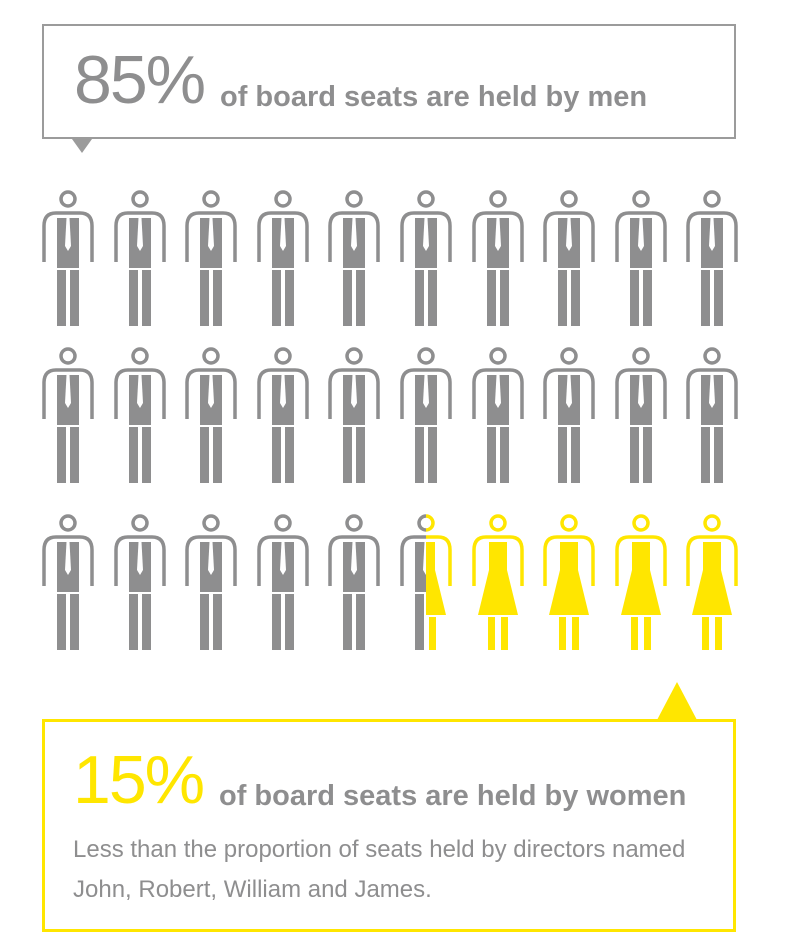  Describe the element at coordinates (139, 780) in the screenshot. I see `women-percentage: 15%` at that location.